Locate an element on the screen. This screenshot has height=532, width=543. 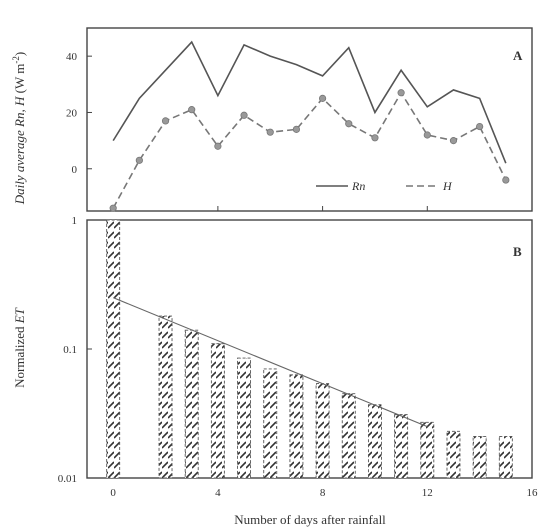
panel-a-y-ticks: 0 20 40 is located at coordinates (79, 113).